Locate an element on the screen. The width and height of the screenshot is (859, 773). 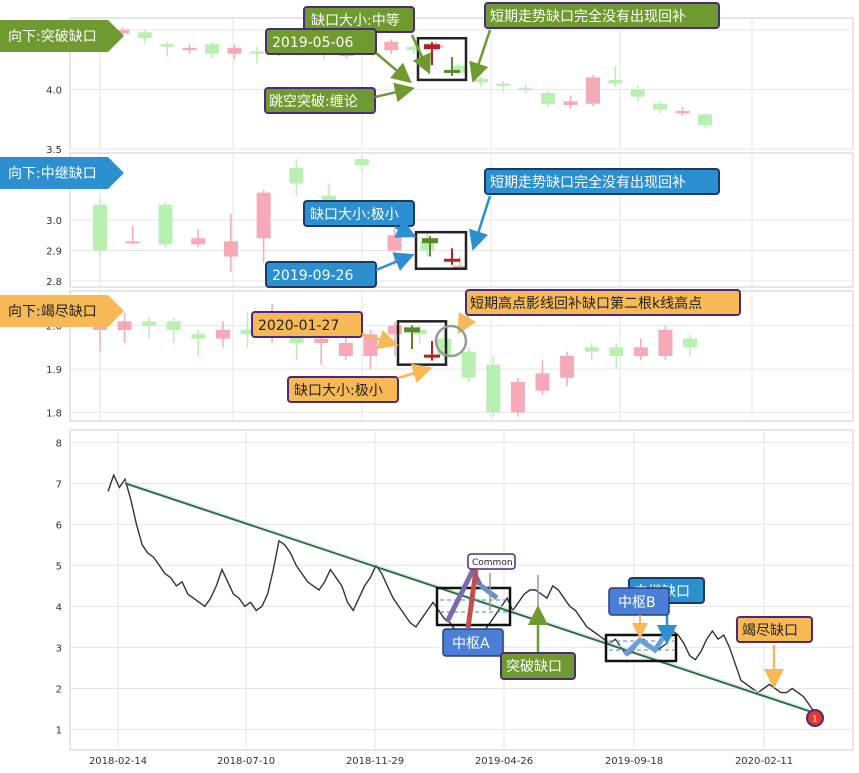
y-tick-label: 2.8 is located at coordinates (54, 282).